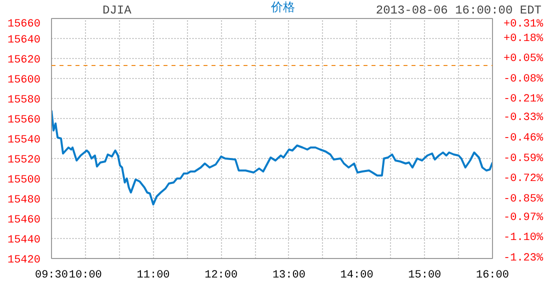  I want to click on y-tick-label: 15440, so click(24, 240).